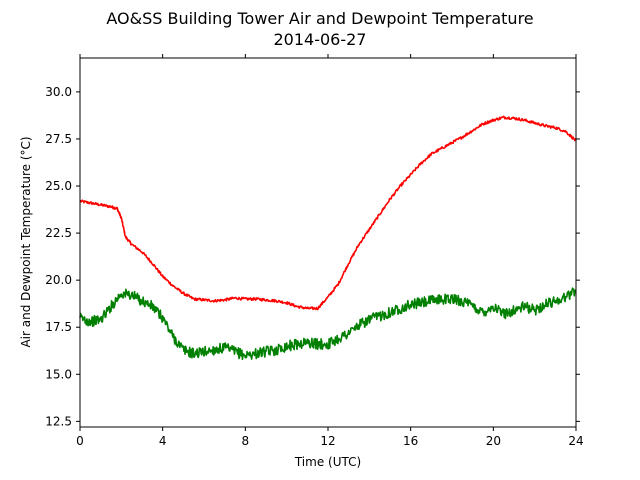 The width and height of the screenshot is (640, 480). What do you see at coordinates (575, 441) in the screenshot?
I see `x-tick-label: 24` at bounding box center [575, 441].